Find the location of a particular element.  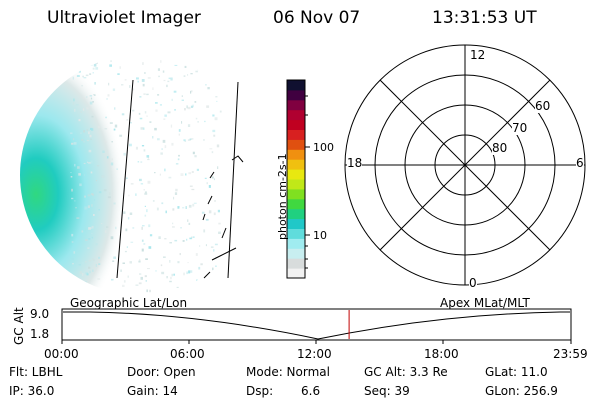

alt-xtick-1800: 18:00 is located at coordinates (441, 354).